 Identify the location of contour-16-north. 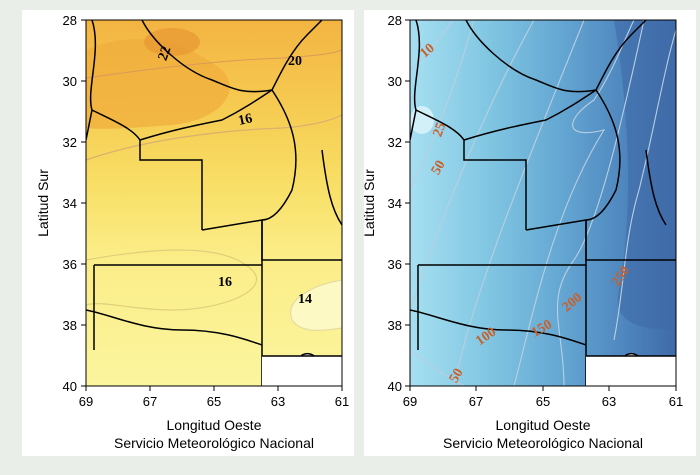
(214, 137).